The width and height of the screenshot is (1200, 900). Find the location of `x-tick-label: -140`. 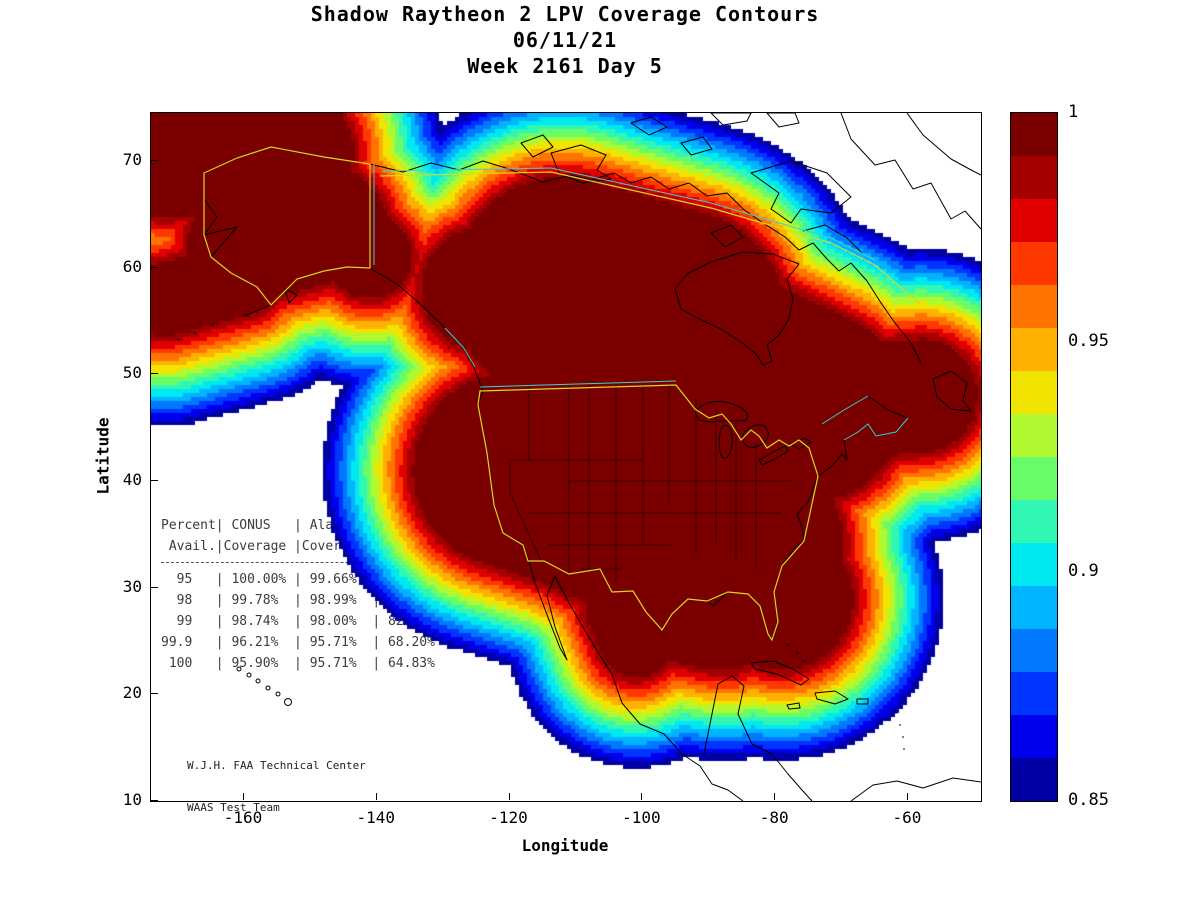

x-tick-label: -140 is located at coordinates (376, 817).